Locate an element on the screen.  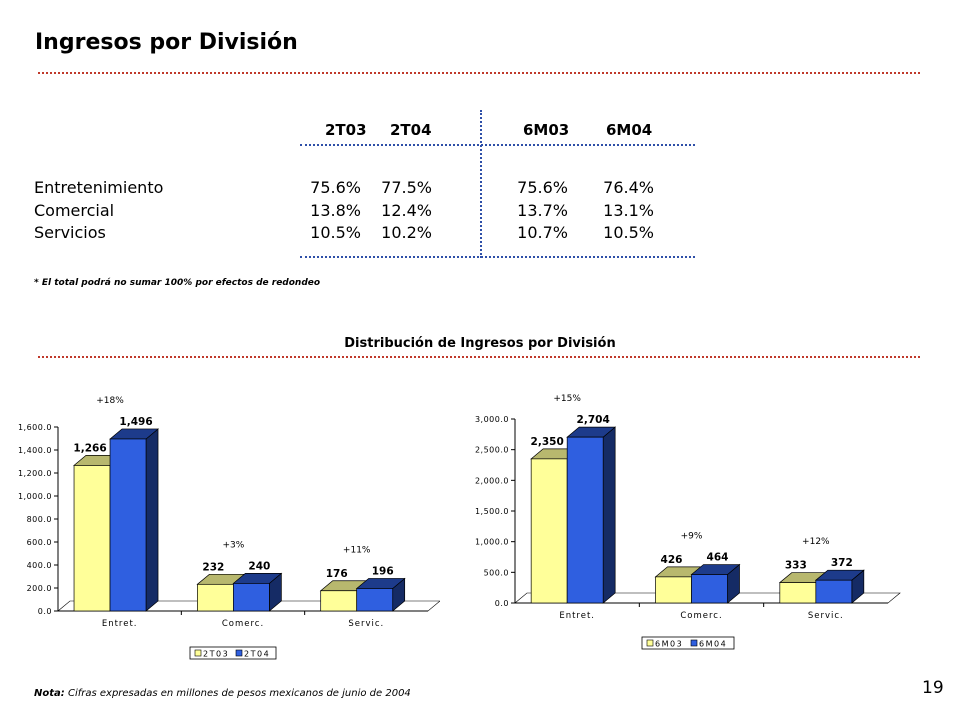
data-label: 2,350 is located at coordinates (547, 442).